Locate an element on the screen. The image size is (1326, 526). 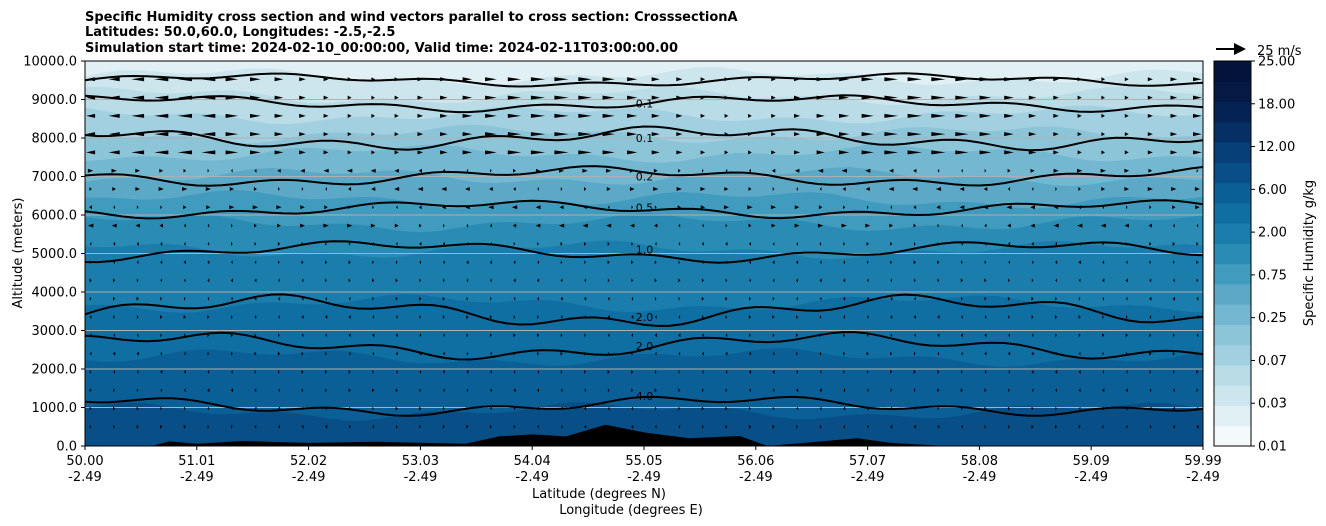
x-tick-label-lat: 52.02 is located at coordinates (308, 461).